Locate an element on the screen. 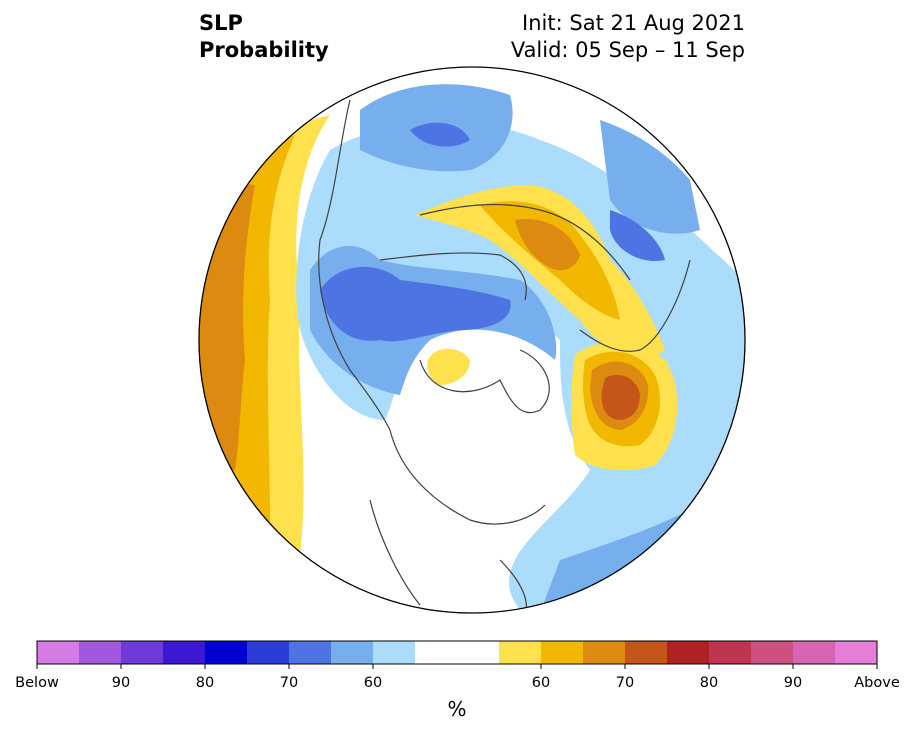 Image resolution: width=915 pixels, height=732 pixels. colorbar is located at coordinates (457, 654).